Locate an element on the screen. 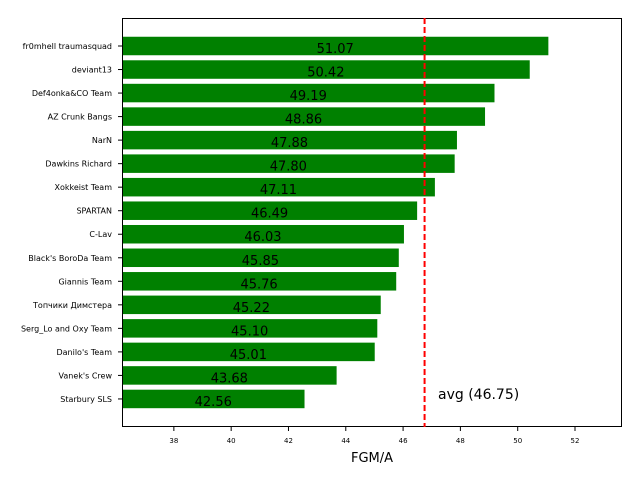 The width and height of the screenshot is (640, 484). y-tick-label: Giannis Team is located at coordinates (85, 281).